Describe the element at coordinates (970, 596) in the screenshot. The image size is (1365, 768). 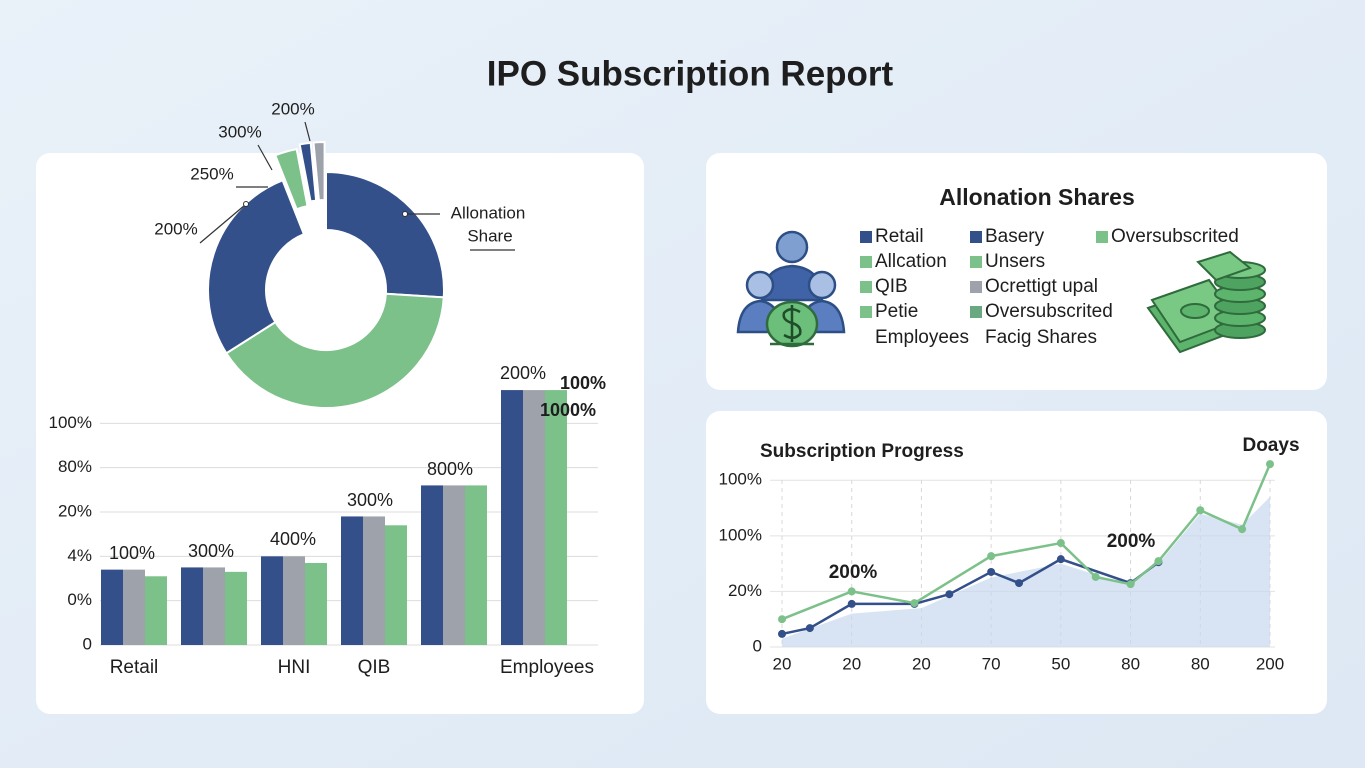
I see `line` at that location.